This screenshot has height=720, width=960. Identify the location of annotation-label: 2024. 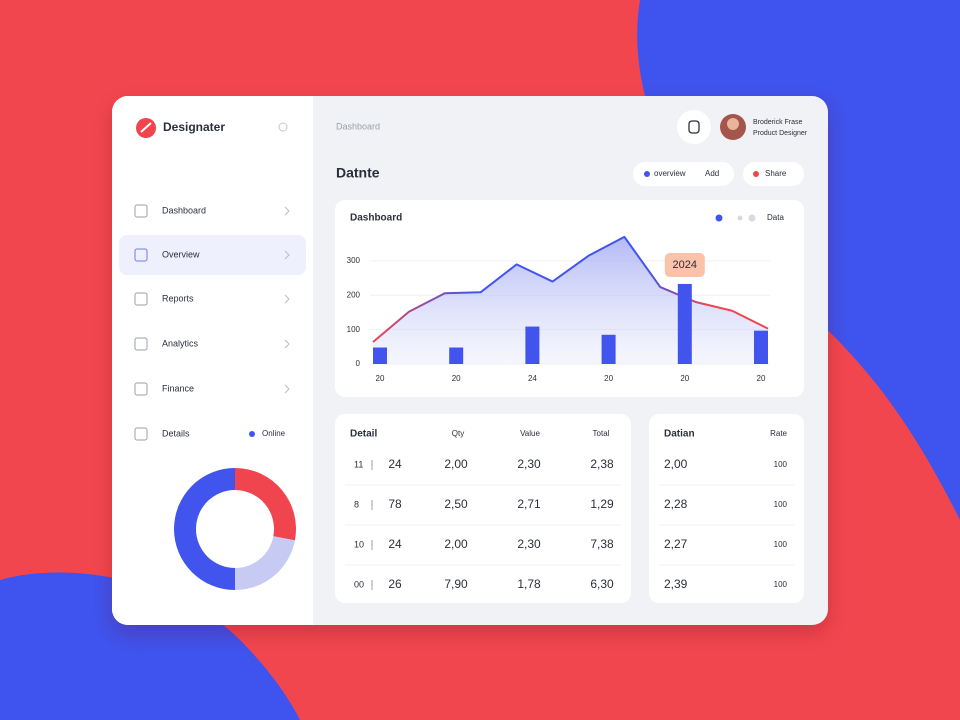
(685, 265).